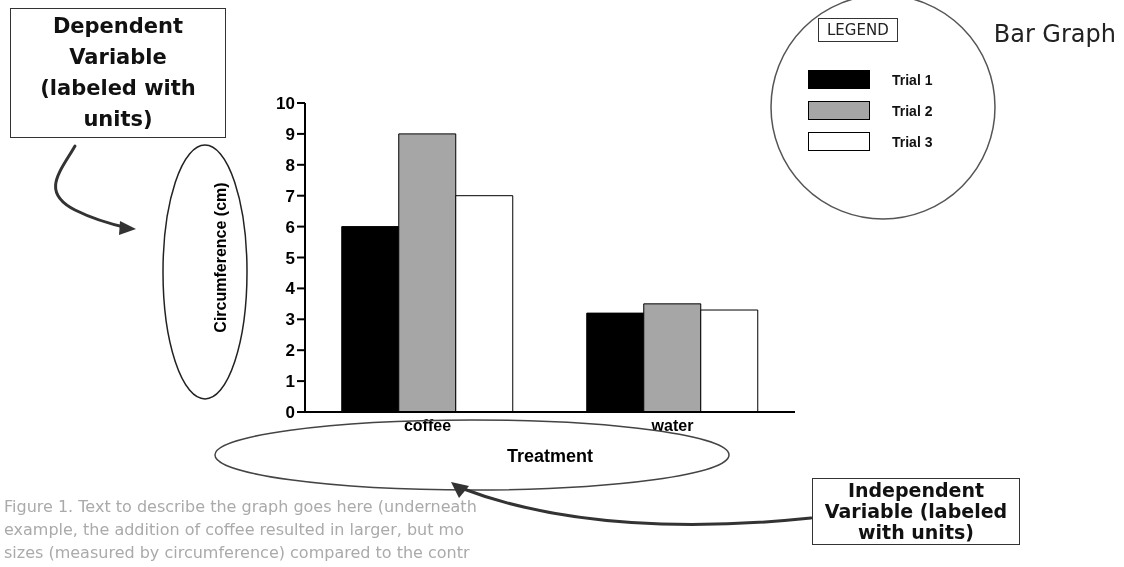 The width and height of the screenshot is (1124, 567). Describe the element at coordinates (290, 413) in the screenshot. I see `y-tick-label: 0` at that location.